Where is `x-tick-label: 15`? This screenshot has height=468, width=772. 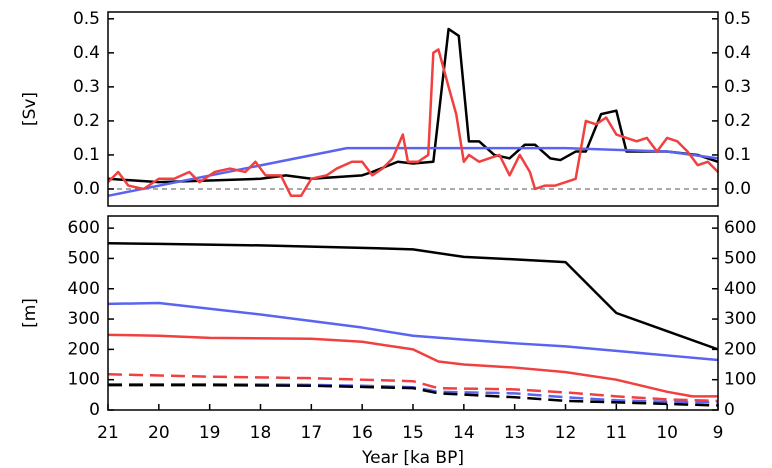
x-tick-label: 15 is located at coordinates (413, 433).